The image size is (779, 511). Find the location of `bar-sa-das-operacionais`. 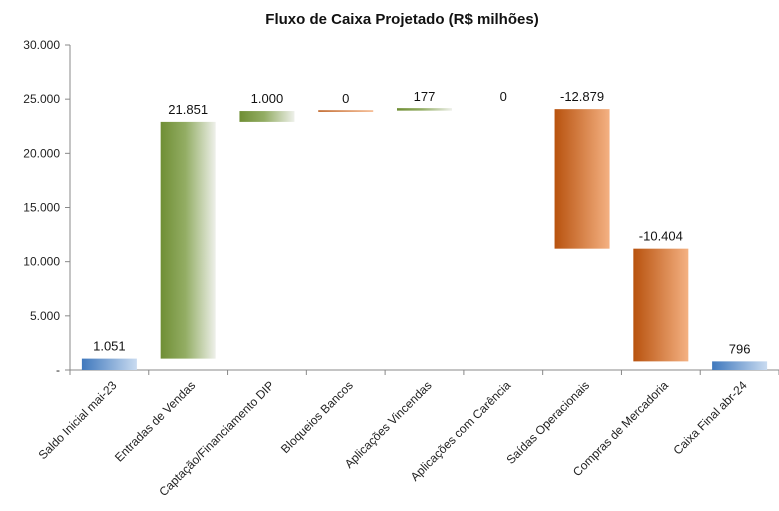

bar-sa-das-operacionais is located at coordinates (582, 179).